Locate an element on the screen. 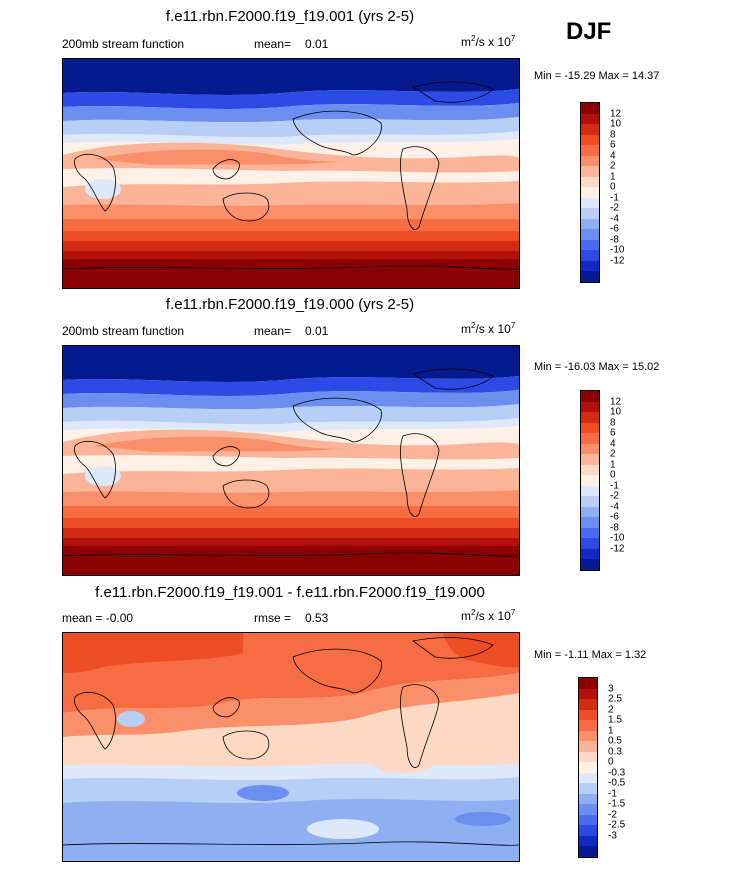  min-max-label: Min = -16.03 Max = 15.02 is located at coordinates (597, 367).